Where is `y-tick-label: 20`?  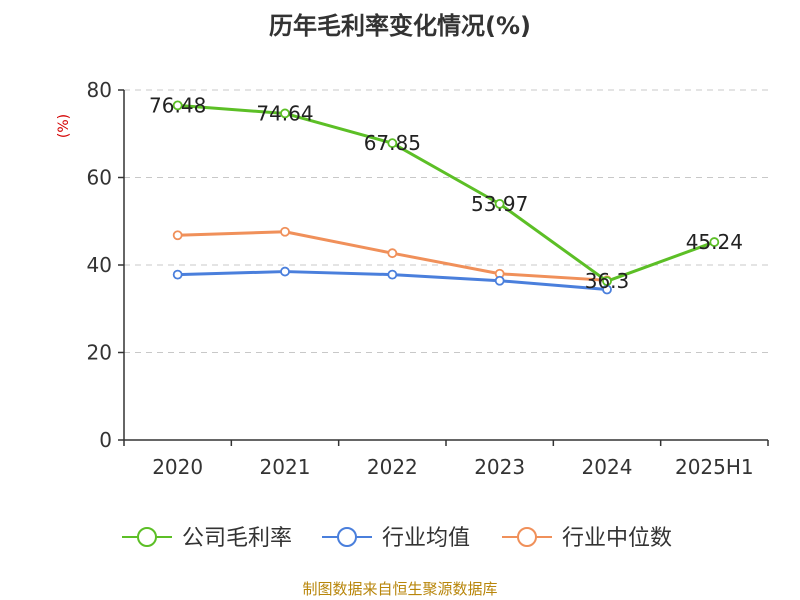 y-tick-label: 20 is located at coordinates (99, 353).